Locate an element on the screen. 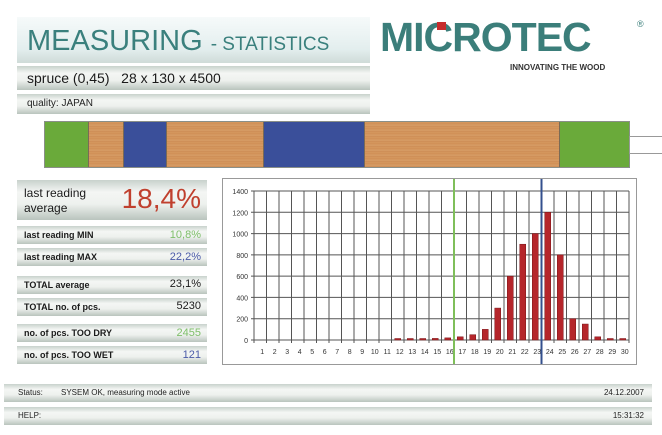  help-label: HELP: is located at coordinates (30, 415).